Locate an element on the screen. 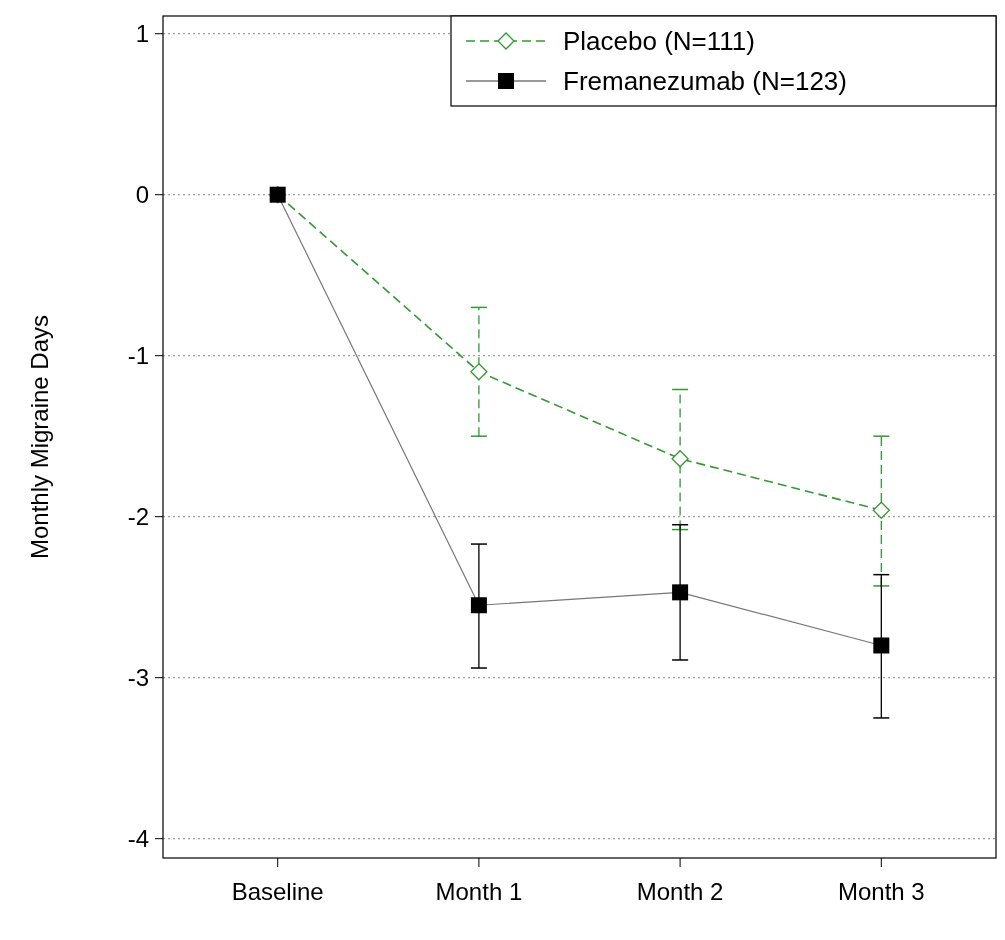 Image resolution: width=1005 pixels, height=940 pixels. legend-label: Fremanezumab (N=123) is located at coordinates (705, 81).